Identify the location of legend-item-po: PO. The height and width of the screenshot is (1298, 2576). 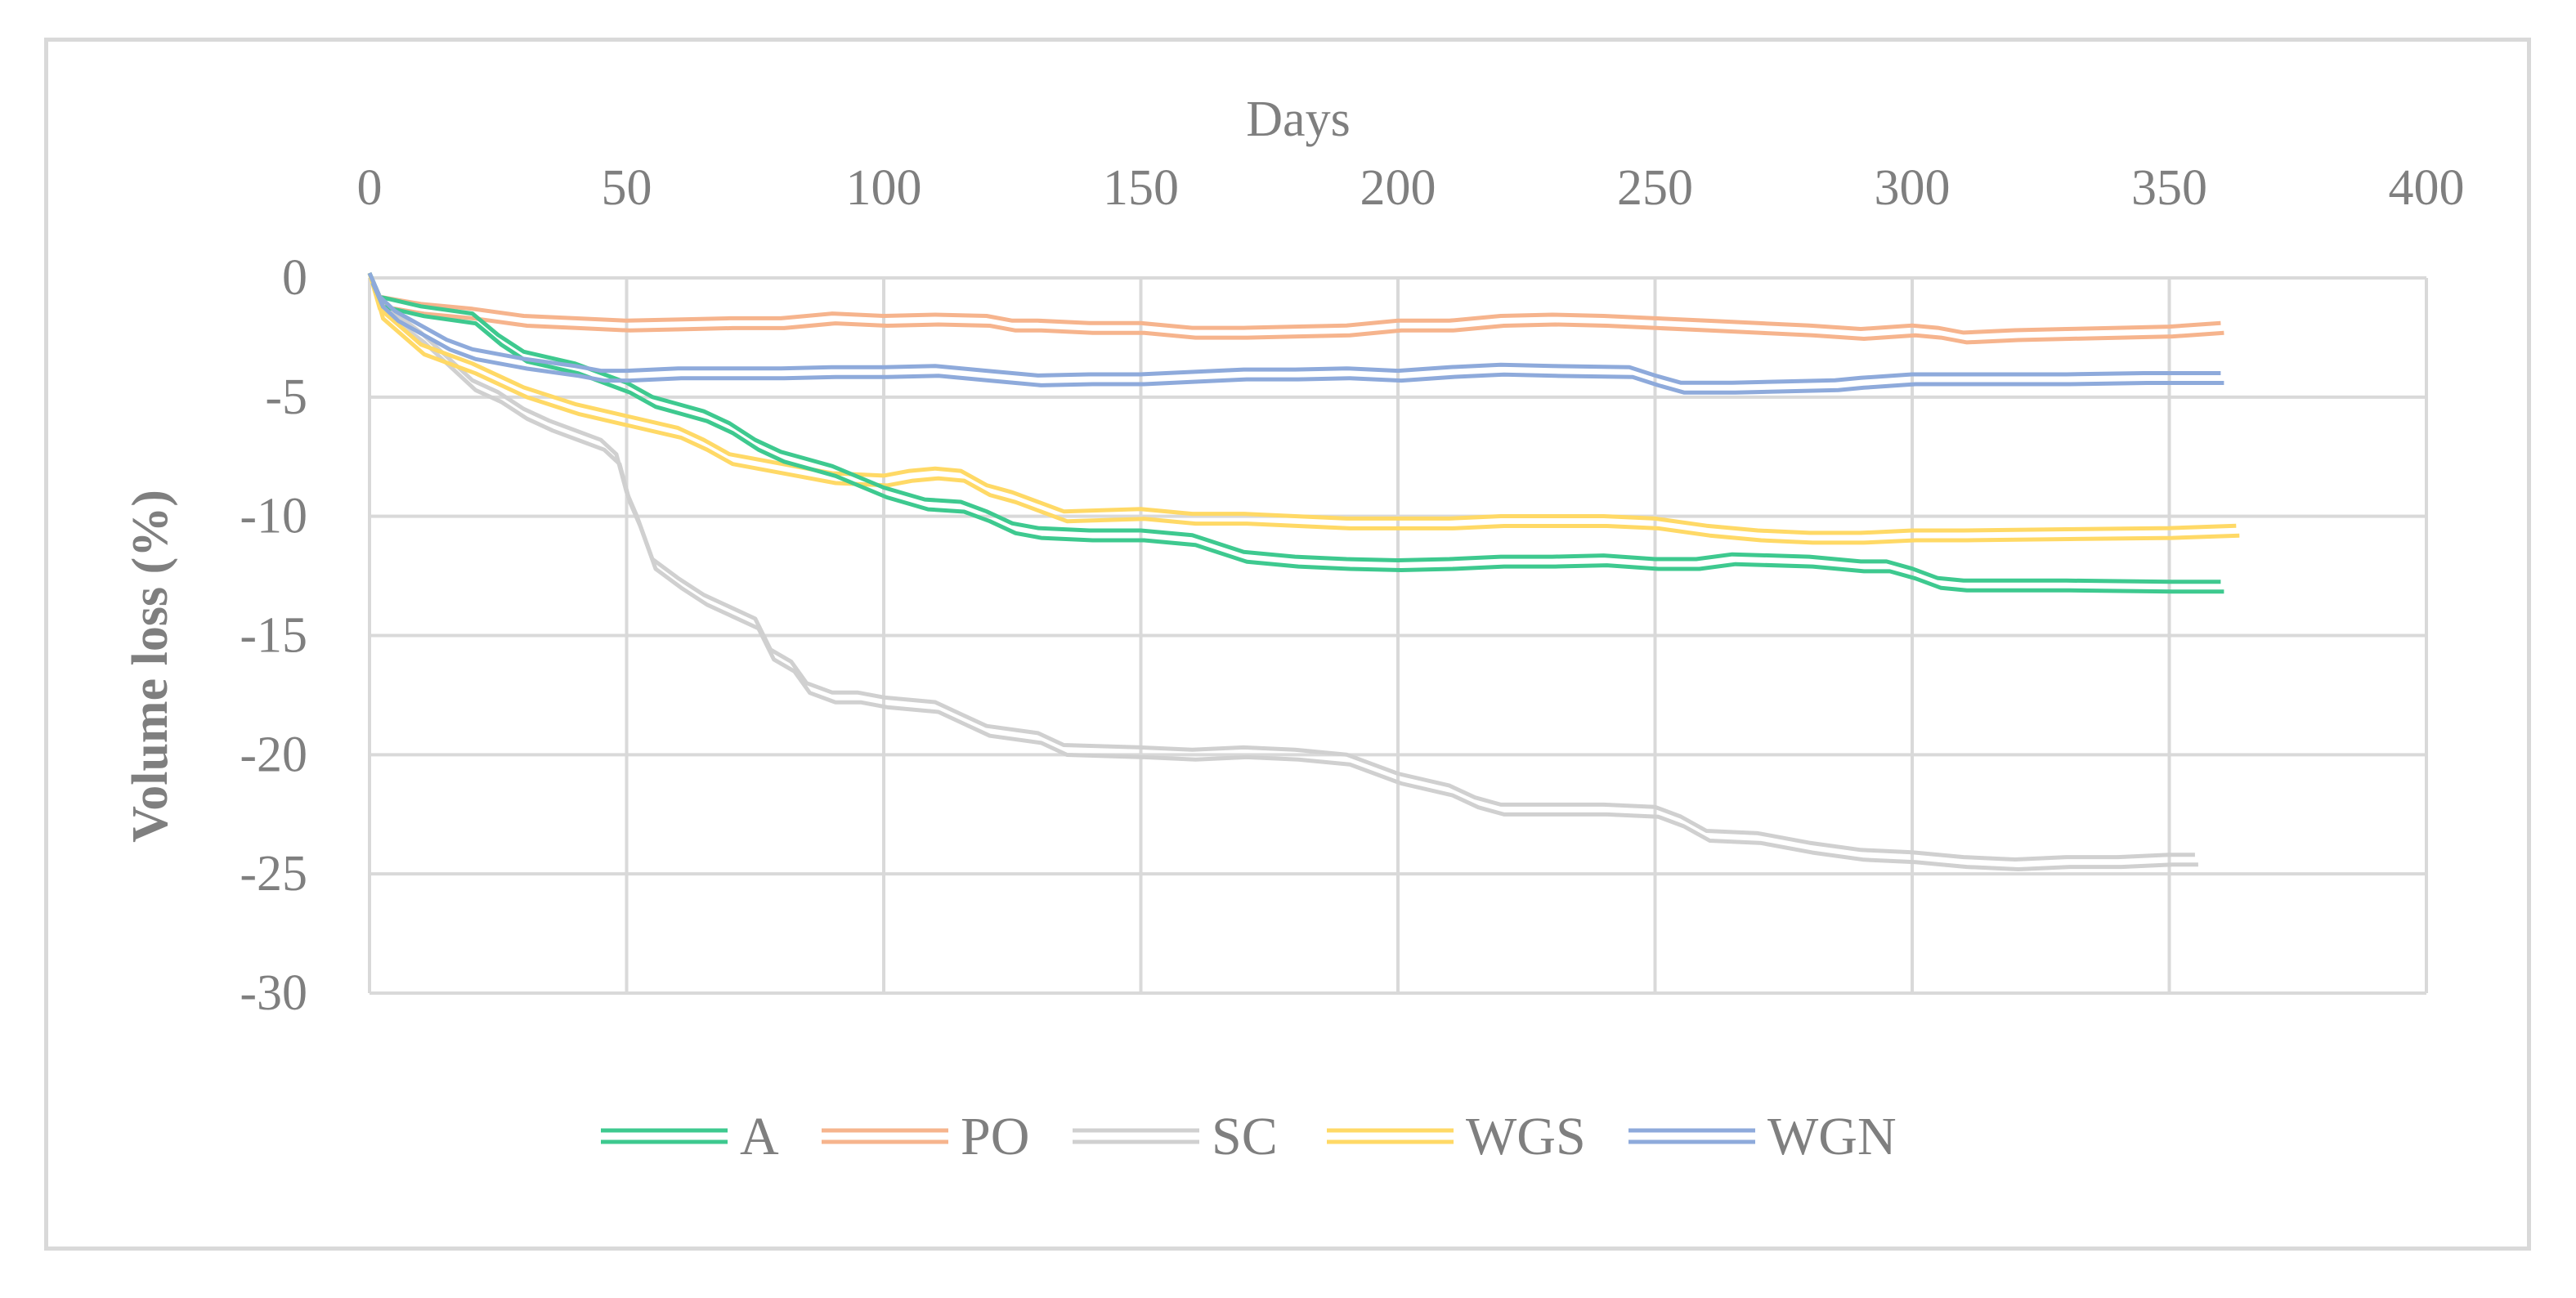
(926, 1136).